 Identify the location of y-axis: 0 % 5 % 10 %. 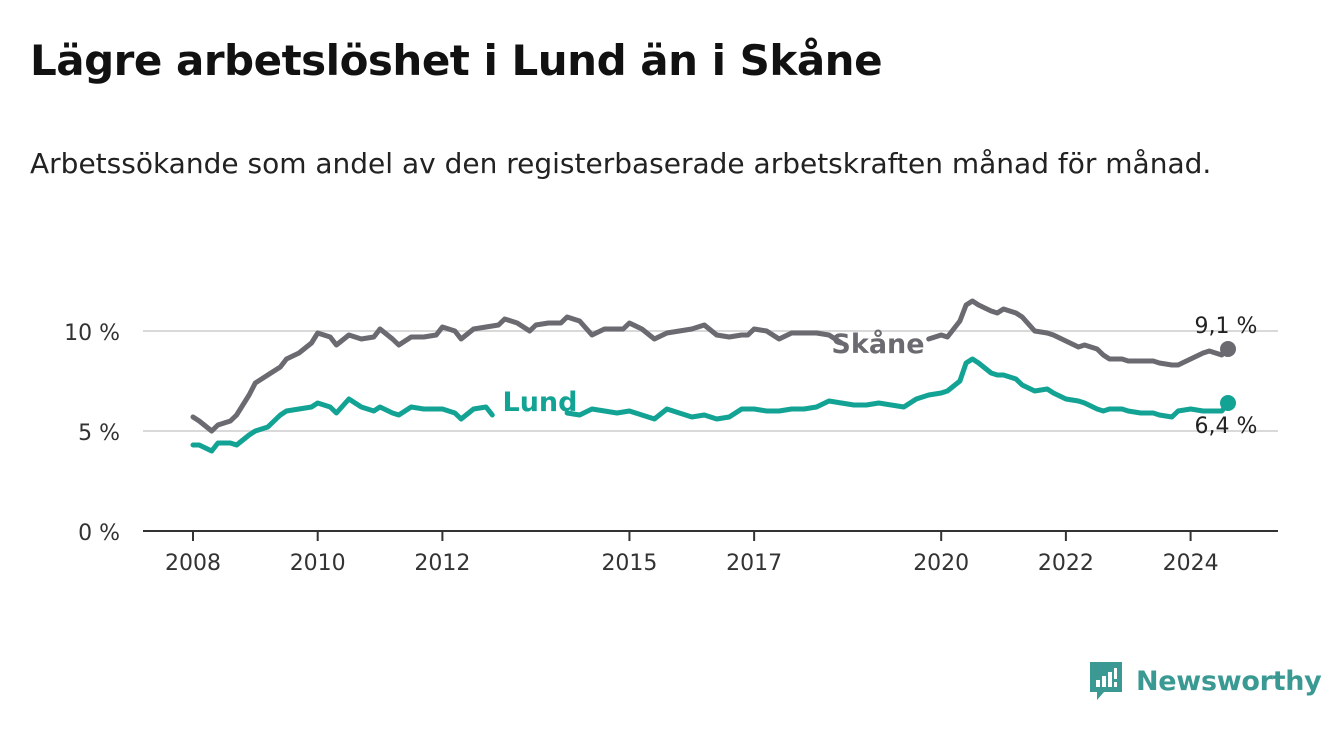
(92, 433).